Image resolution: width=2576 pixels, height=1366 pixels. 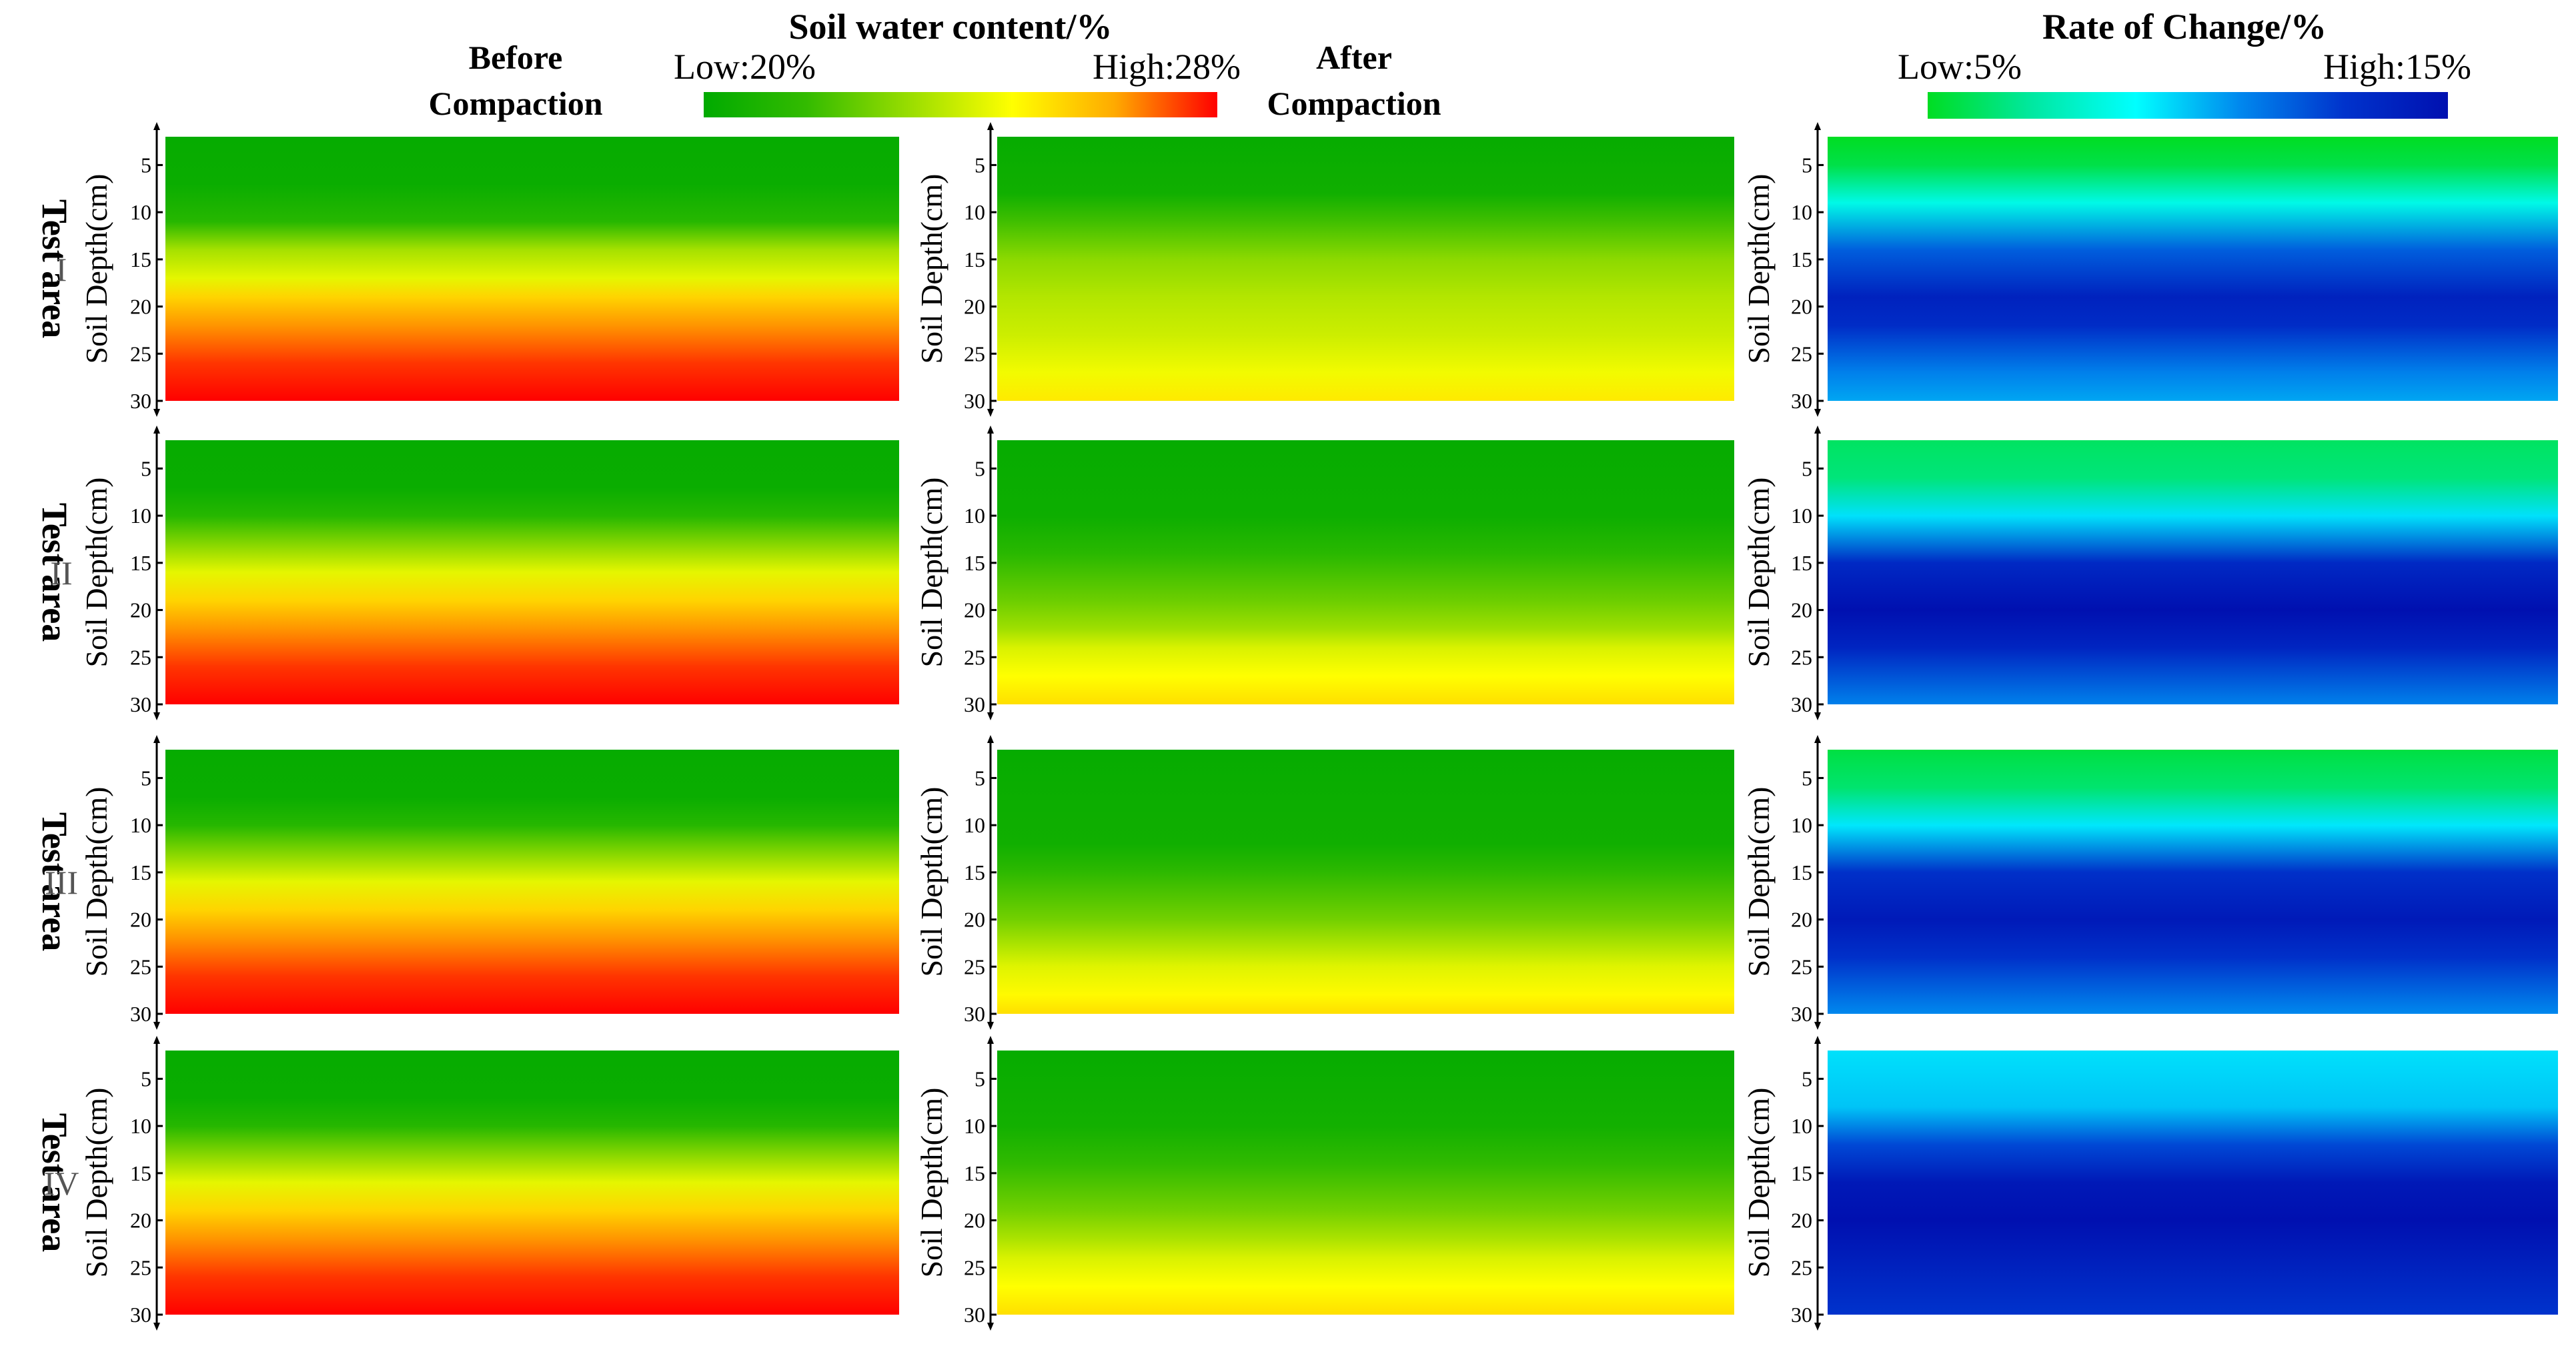 I want to click on row-roman-numeral: II, so click(x=61, y=573).